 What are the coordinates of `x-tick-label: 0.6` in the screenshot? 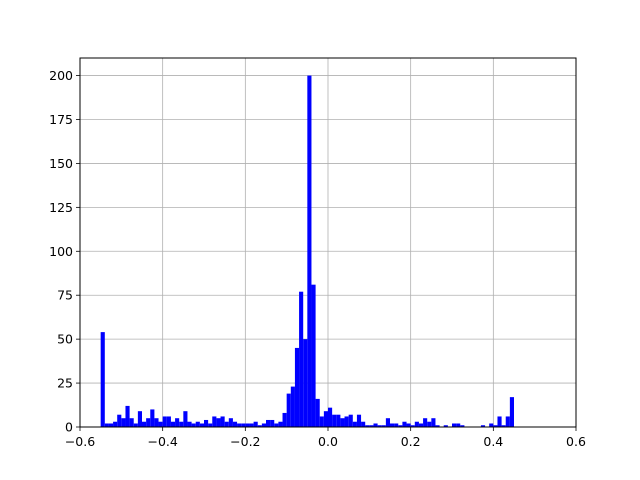 It's located at (576, 441).